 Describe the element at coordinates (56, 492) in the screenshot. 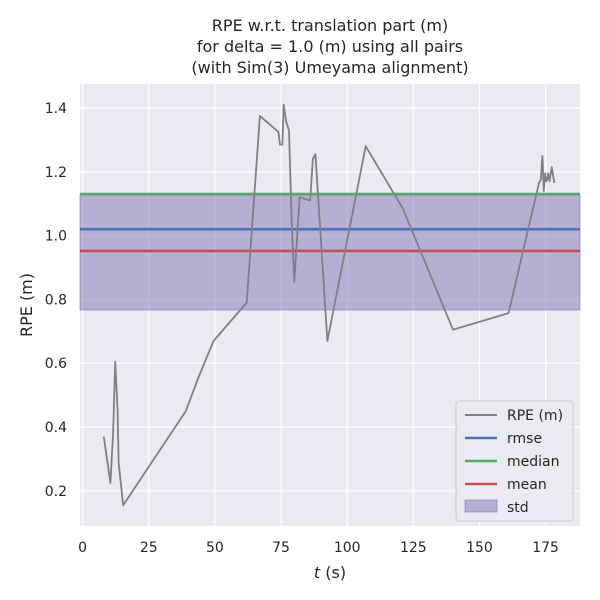

I see `y-tick-label: 0.2` at that location.